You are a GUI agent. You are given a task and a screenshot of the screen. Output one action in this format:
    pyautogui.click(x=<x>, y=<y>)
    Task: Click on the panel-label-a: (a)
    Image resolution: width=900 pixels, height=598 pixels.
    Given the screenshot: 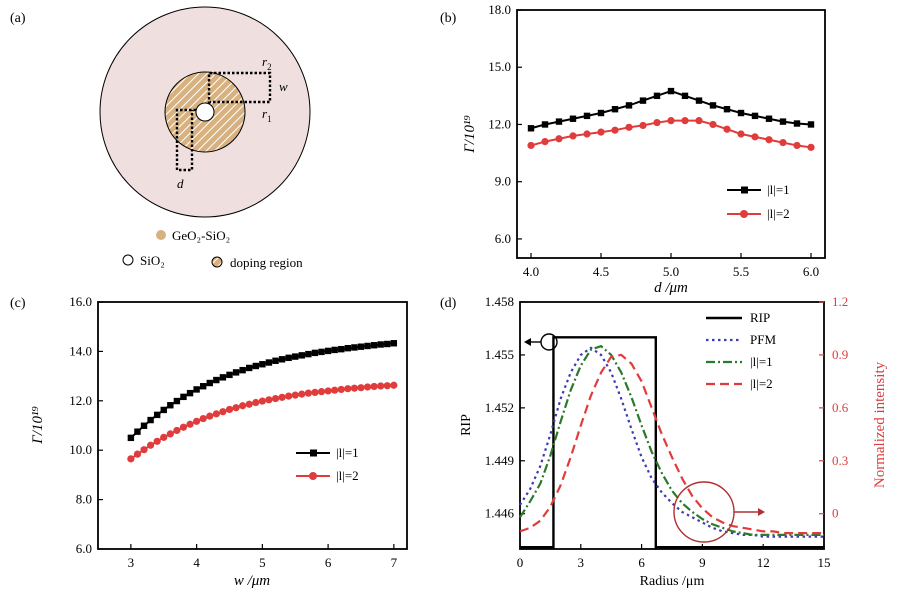 What is the action you would take?
    pyautogui.click(x=18, y=18)
    